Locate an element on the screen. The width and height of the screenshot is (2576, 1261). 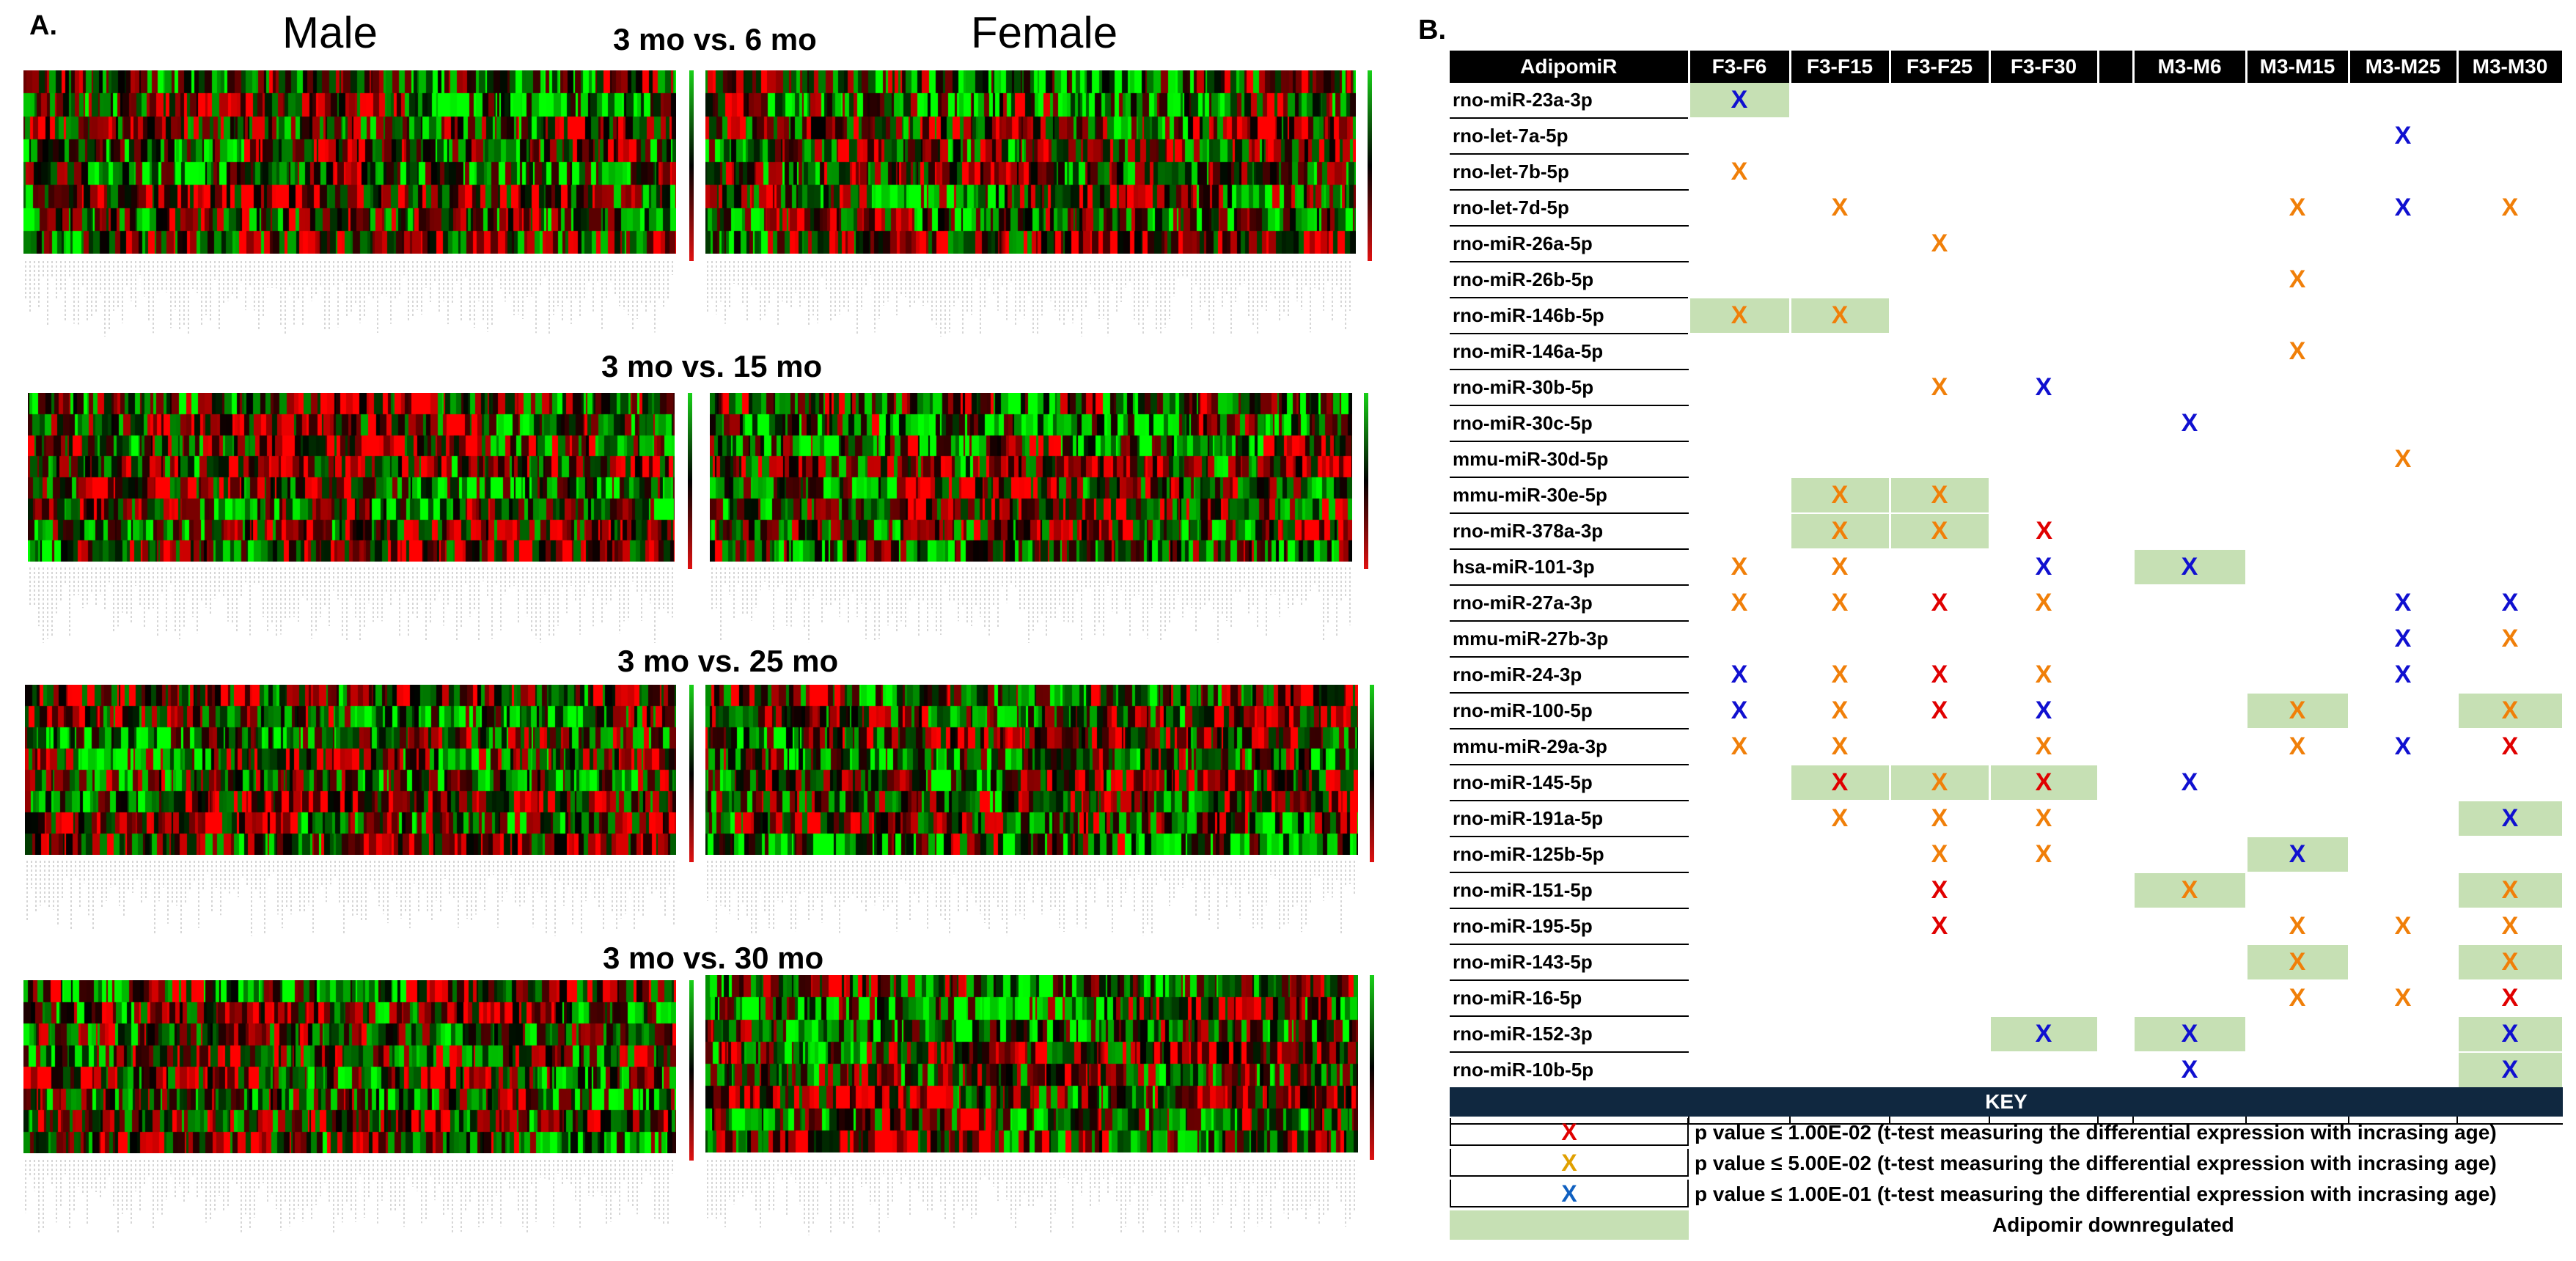
panel-b-label: B. is located at coordinates (1432, 30).